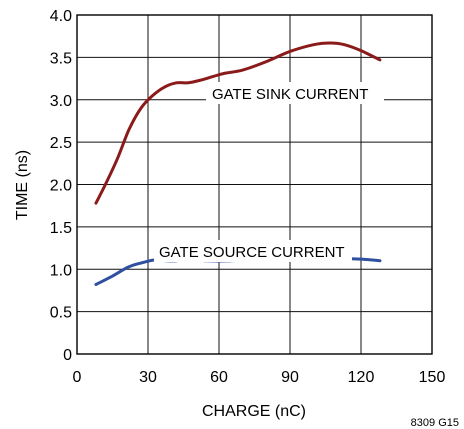 The image size is (464, 429). What do you see at coordinates (61, 143) in the screenshot?
I see `y-tick-label: 2.5` at bounding box center [61, 143].